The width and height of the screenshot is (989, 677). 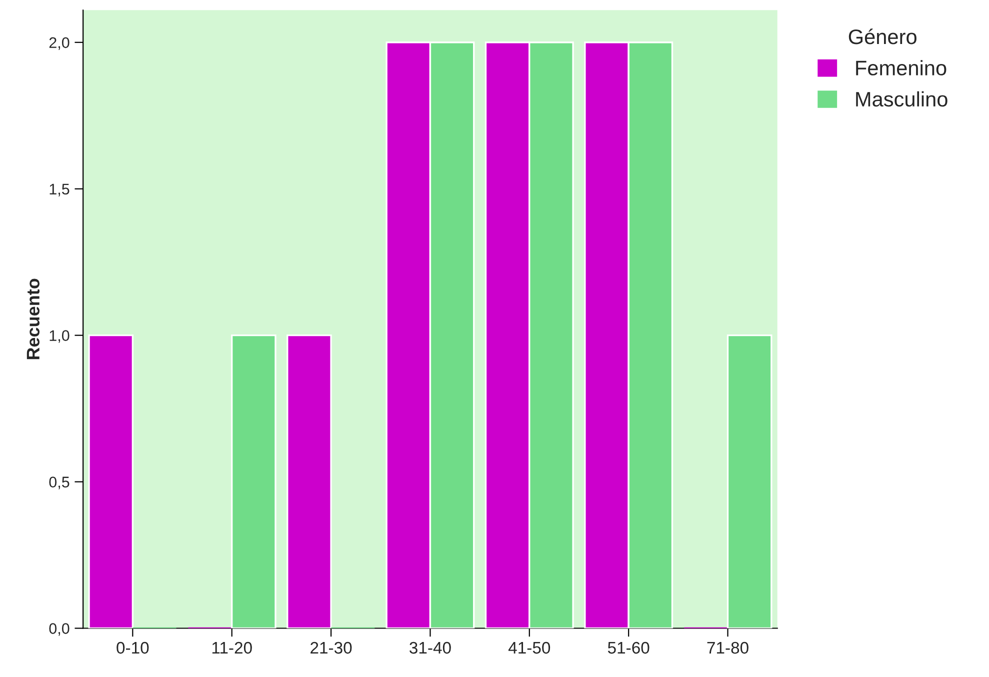 What do you see at coordinates (529, 648) in the screenshot?
I see `x-tick-label: 41-50` at bounding box center [529, 648].